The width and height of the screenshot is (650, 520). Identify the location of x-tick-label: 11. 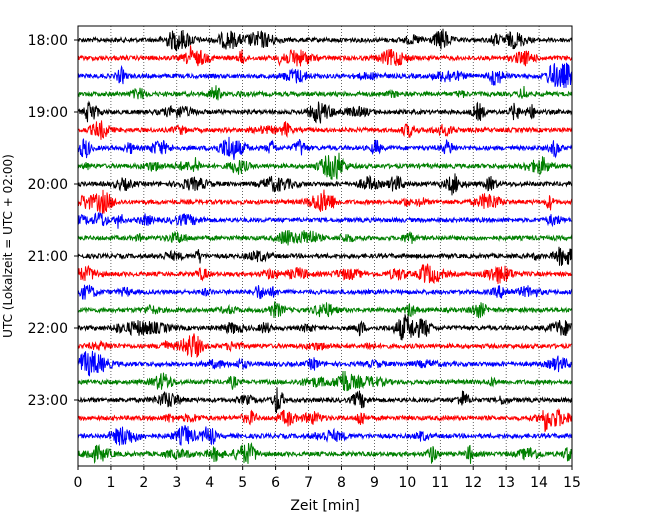
(440, 483).